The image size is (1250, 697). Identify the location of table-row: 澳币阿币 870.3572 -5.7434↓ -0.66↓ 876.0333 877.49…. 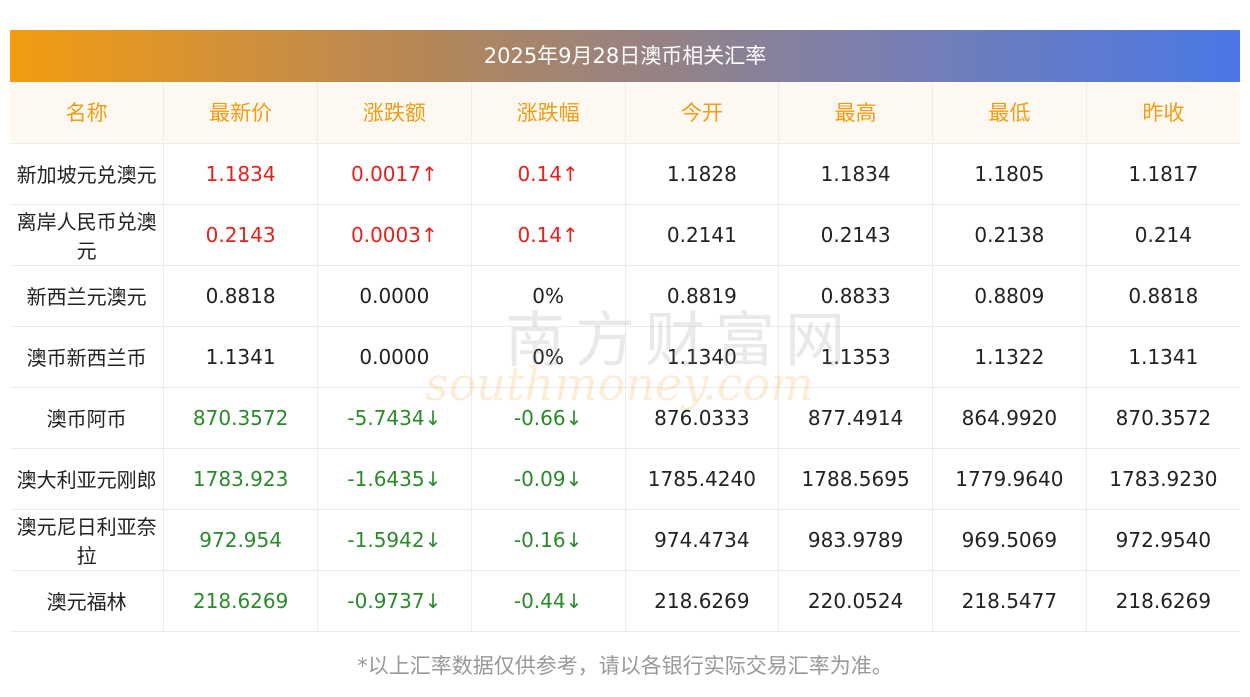
(625, 418).